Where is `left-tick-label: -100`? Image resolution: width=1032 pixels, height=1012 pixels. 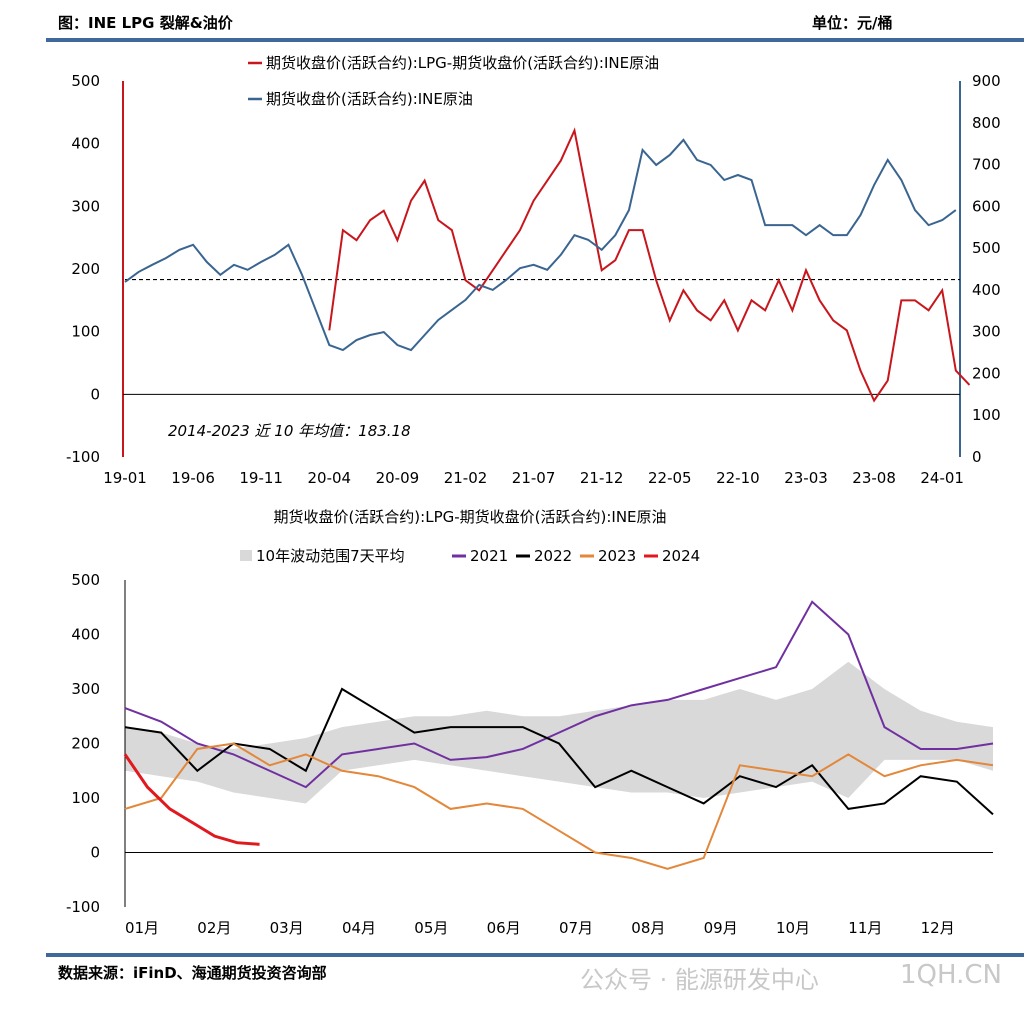
left-tick-label: -100 is located at coordinates (83, 457).